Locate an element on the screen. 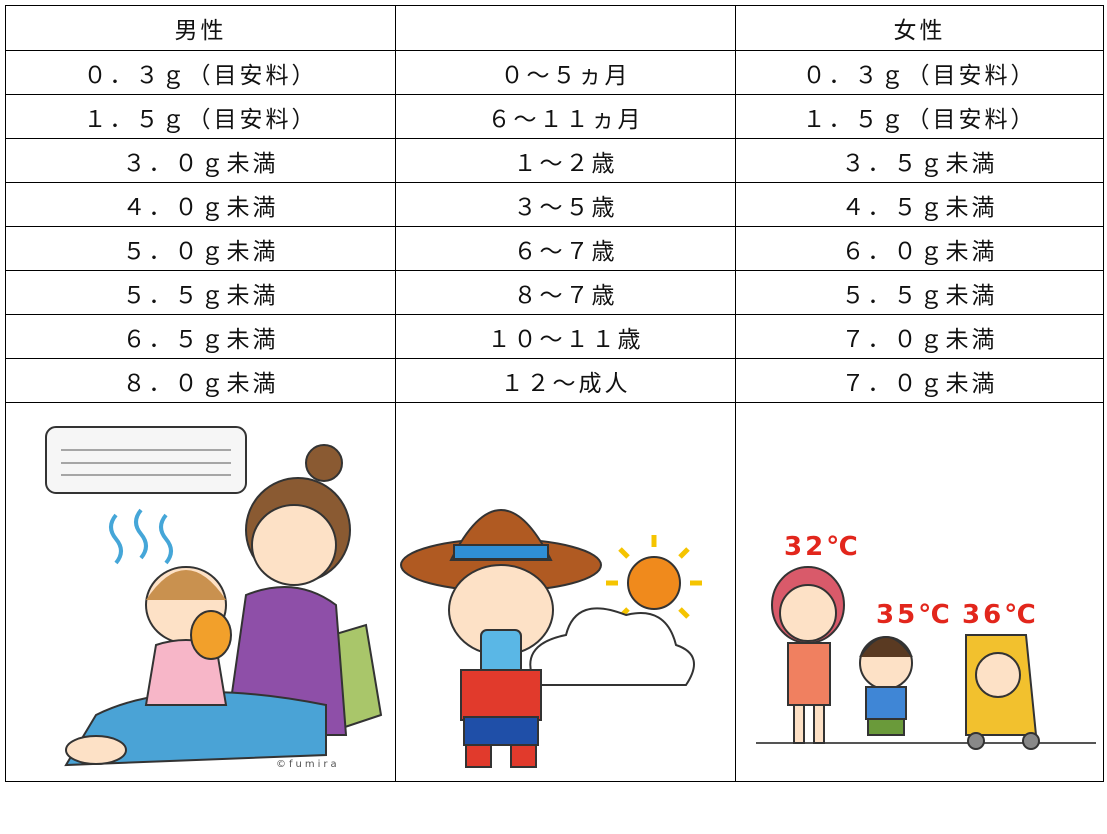 The height and width of the screenshot is (834, 1107). credit: ©fumira is located at coordinates (308, 764).